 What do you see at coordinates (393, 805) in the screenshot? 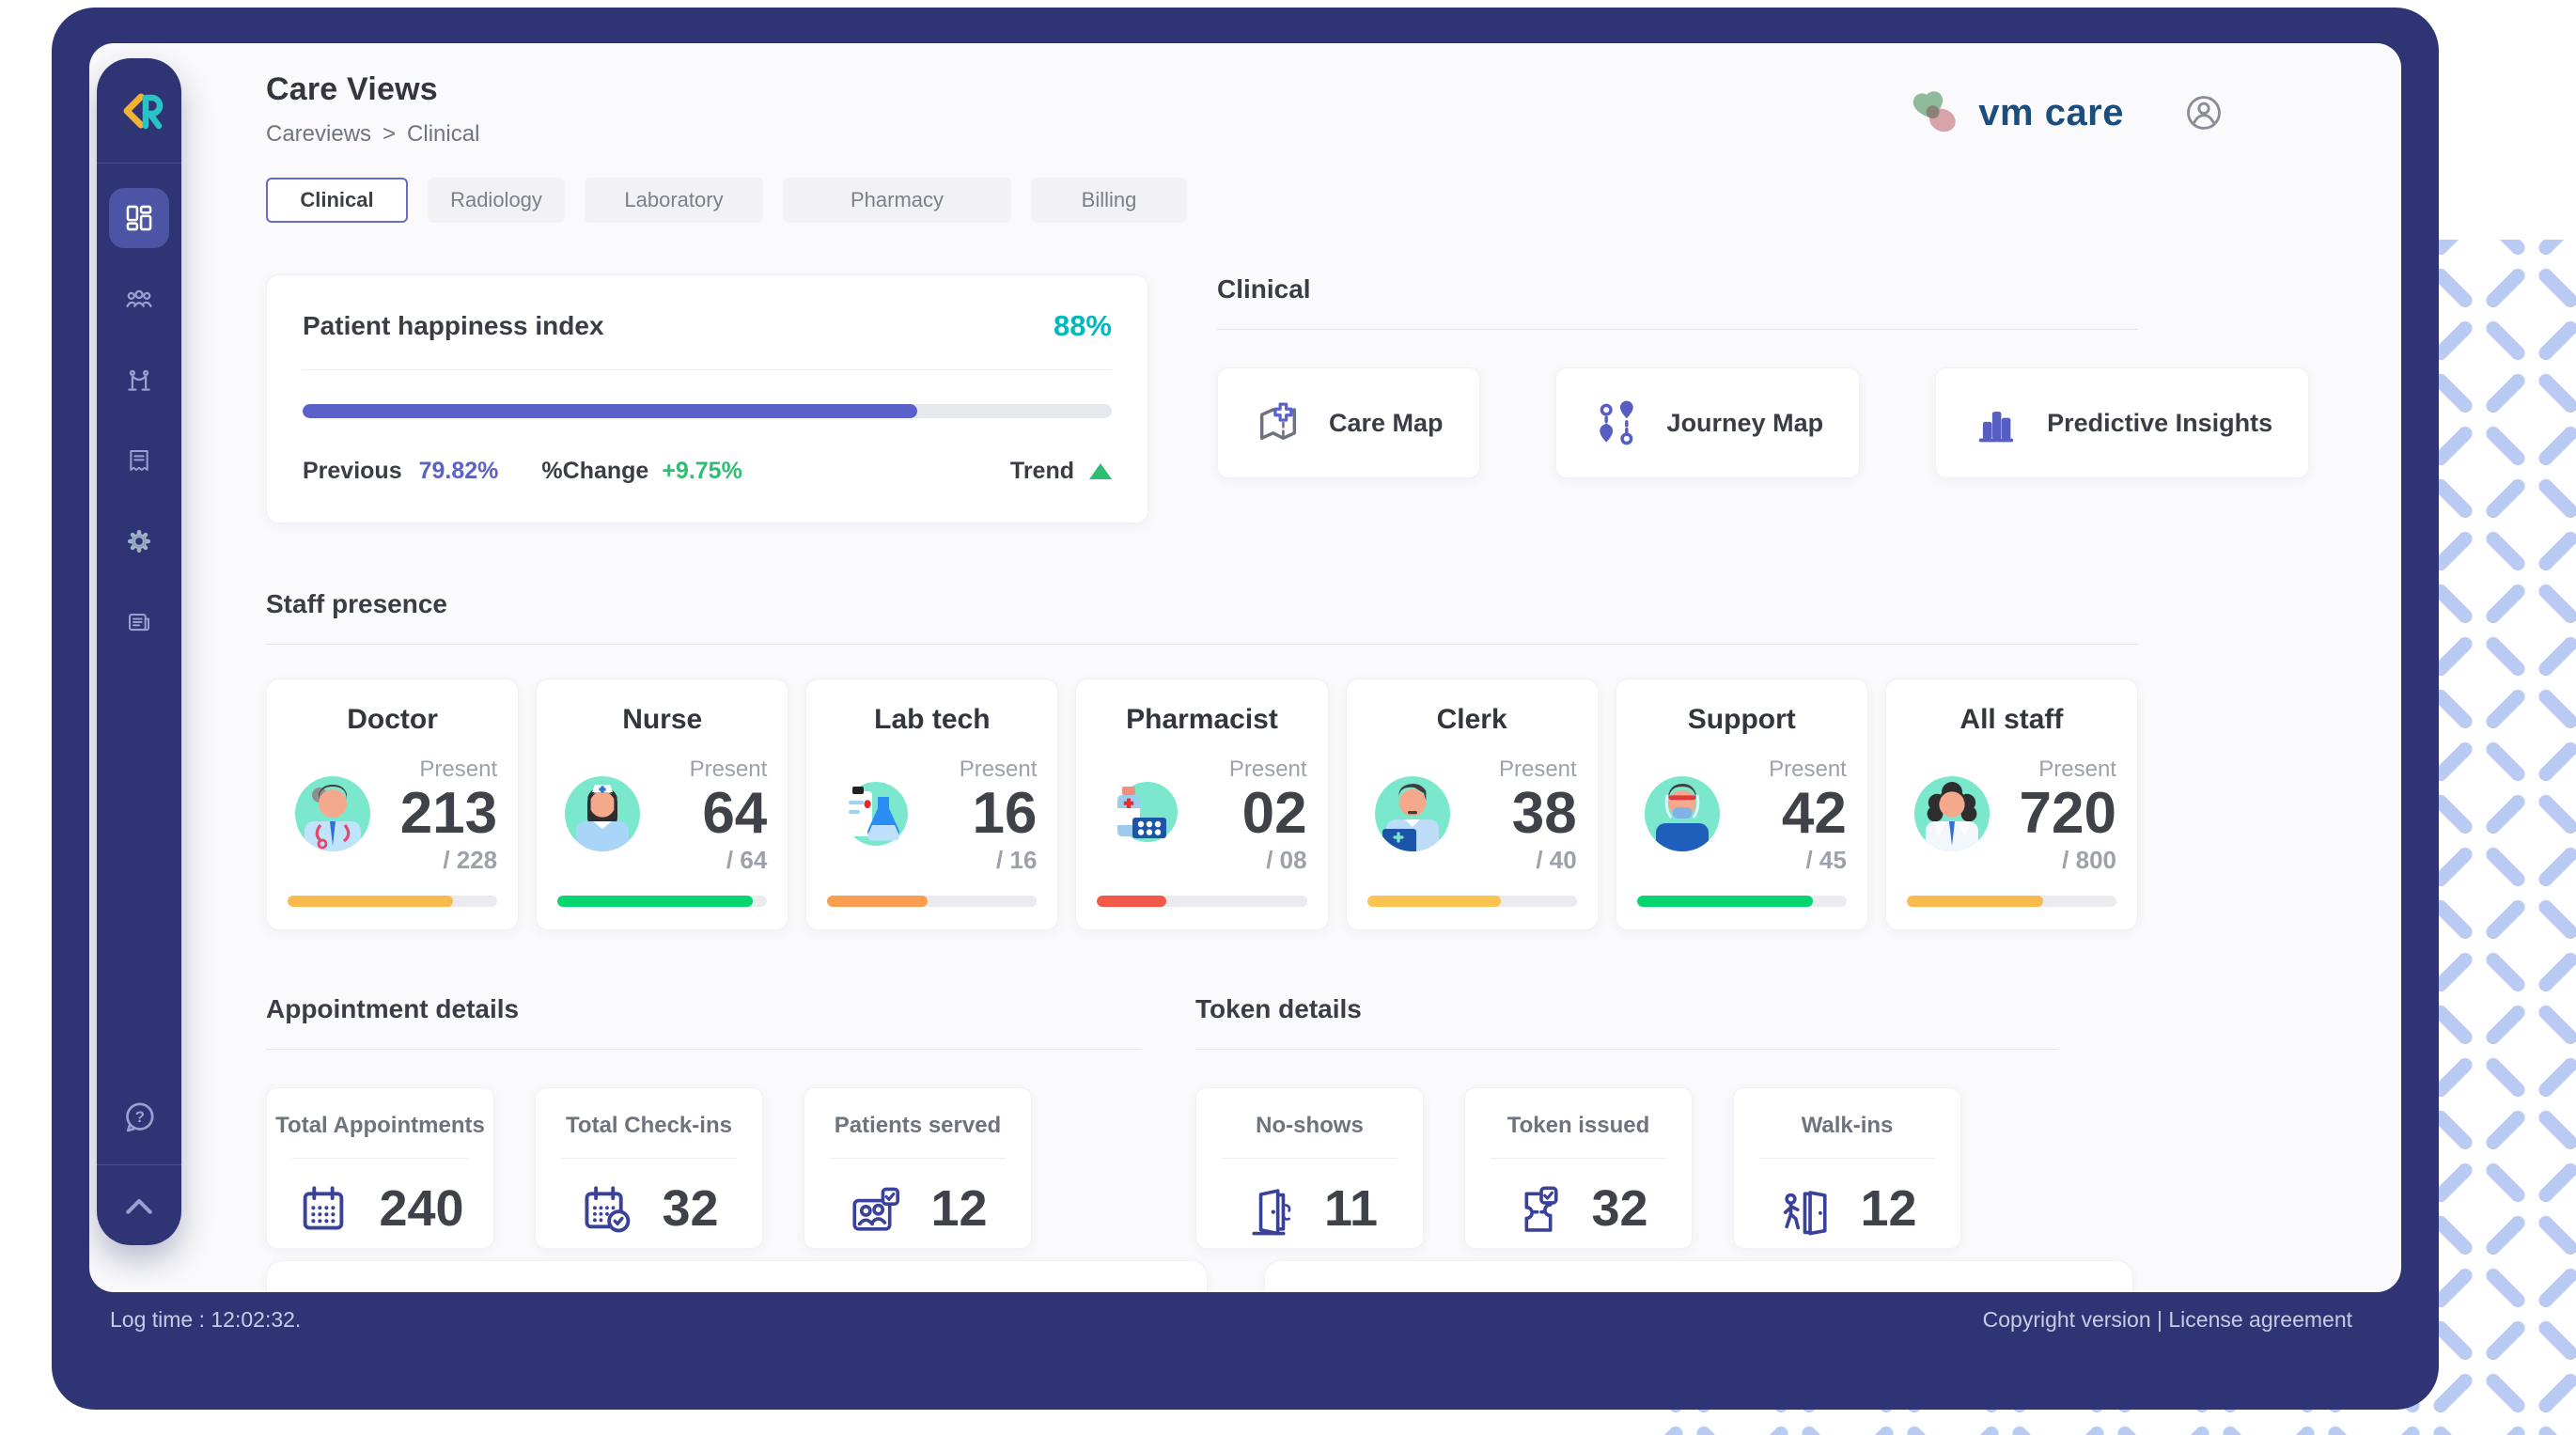
I see `staff-card-doctor: Doctor` at bounding box center [393, 805].